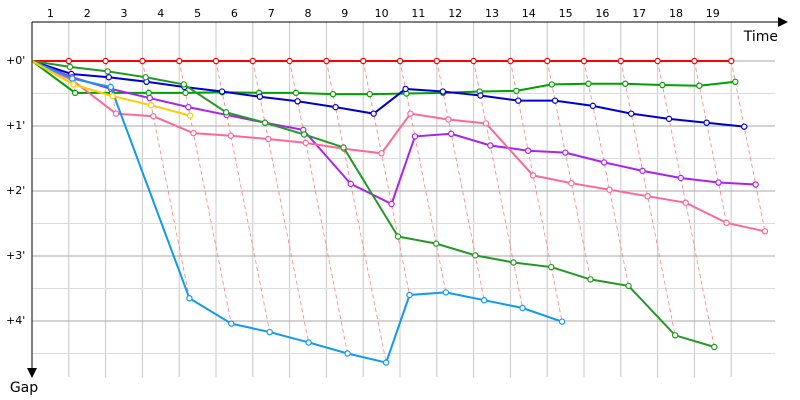  I want to click on x-tick-label: 2, so click(87, 13).